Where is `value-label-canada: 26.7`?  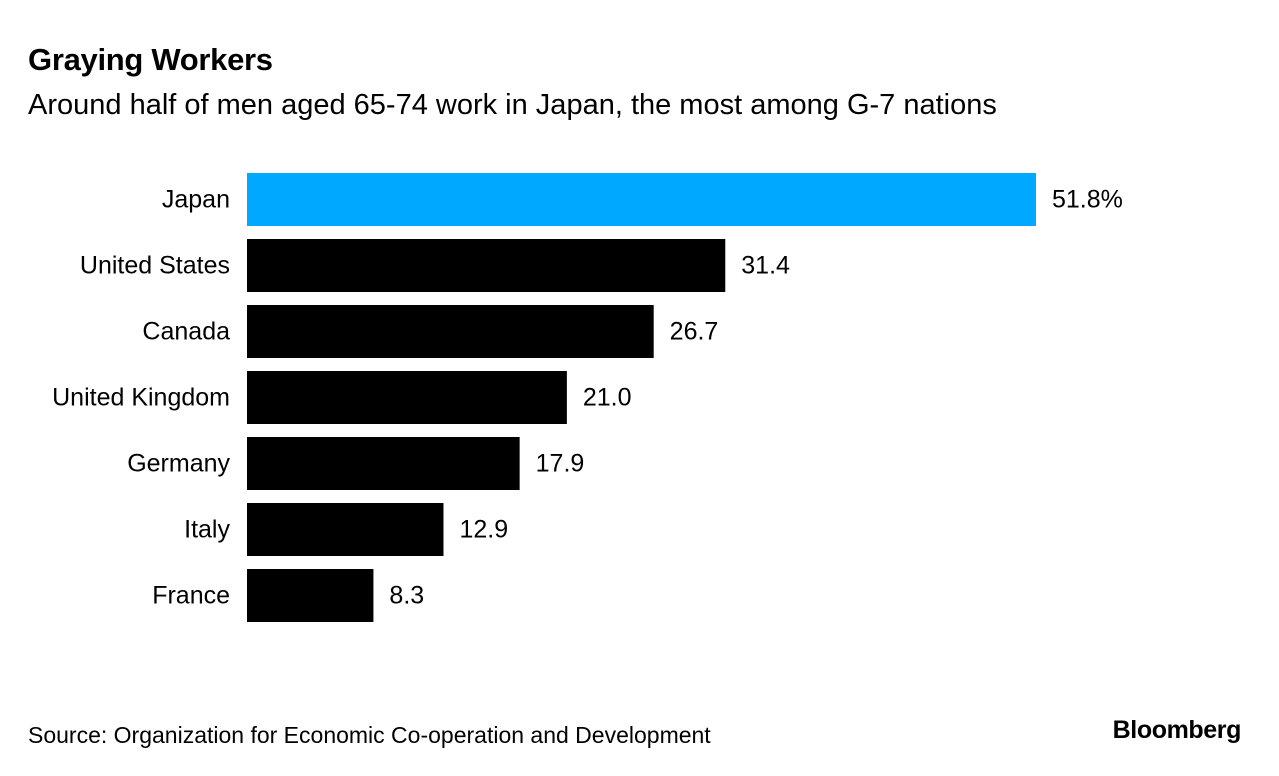
value-label-canada: 26.7 is located at coordinates (694, 332).